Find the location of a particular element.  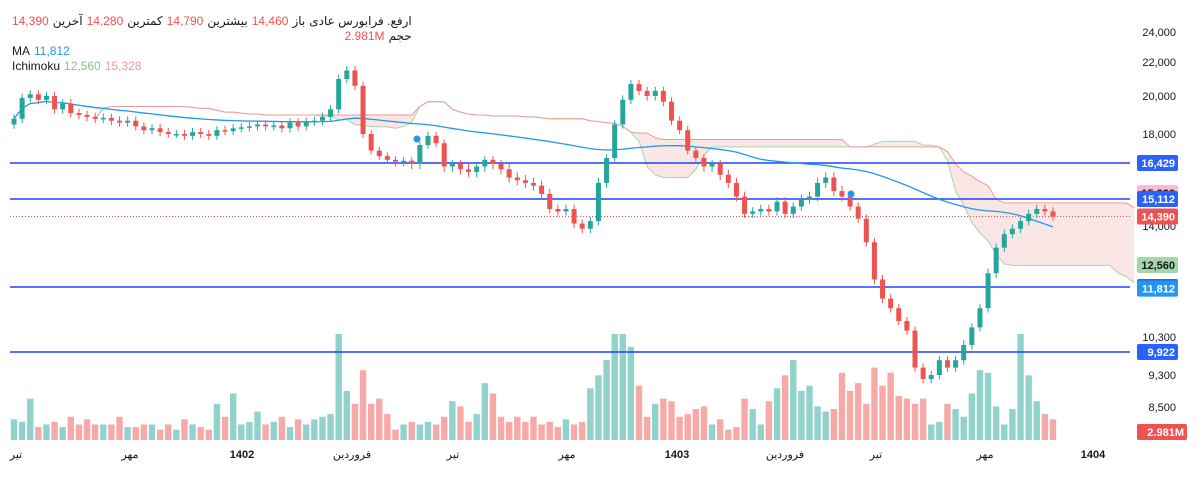

volume-badge is located at coordinates (1162, 432).